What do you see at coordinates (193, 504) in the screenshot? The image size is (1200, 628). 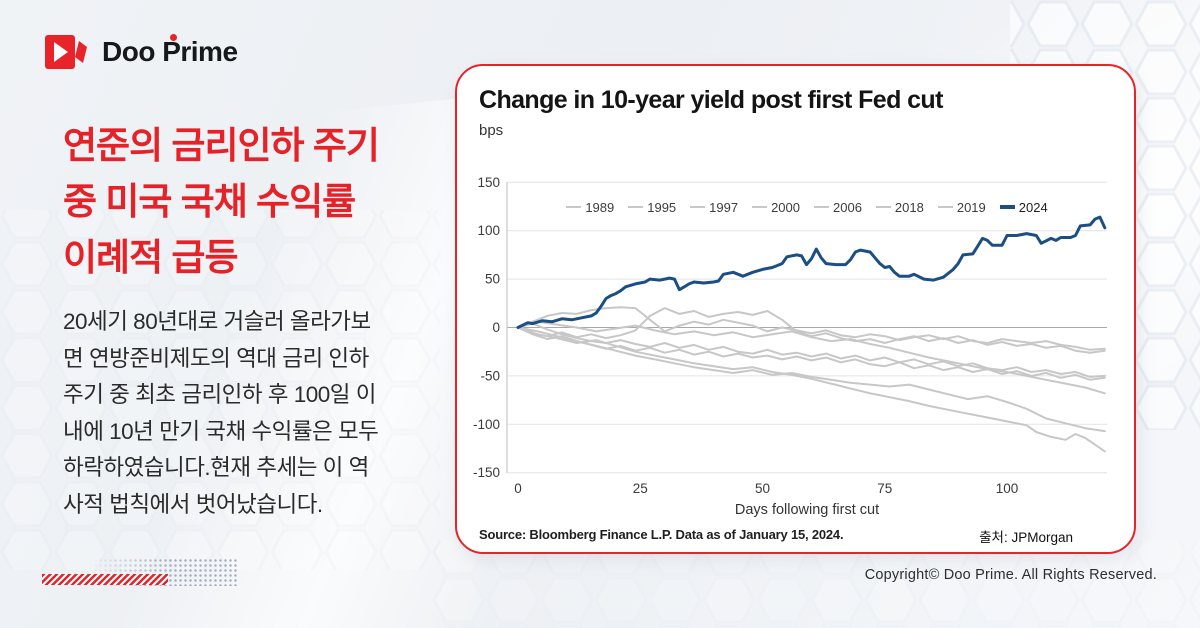 I see `body-line: 사적 법칙에서 벗어났습니다.` at bounding box center [193, 504].